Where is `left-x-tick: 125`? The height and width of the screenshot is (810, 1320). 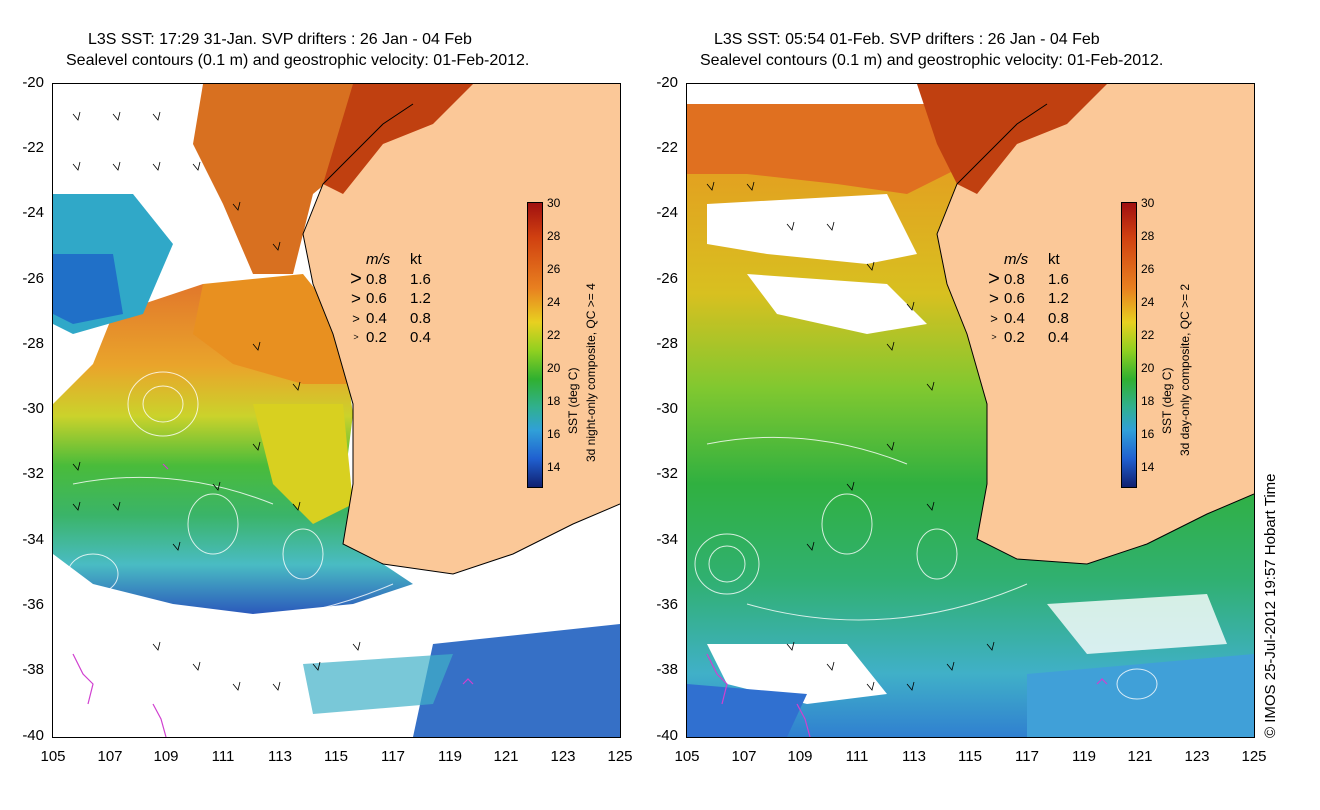
left-x-tick: 125 is located at coordinates (620, 756).